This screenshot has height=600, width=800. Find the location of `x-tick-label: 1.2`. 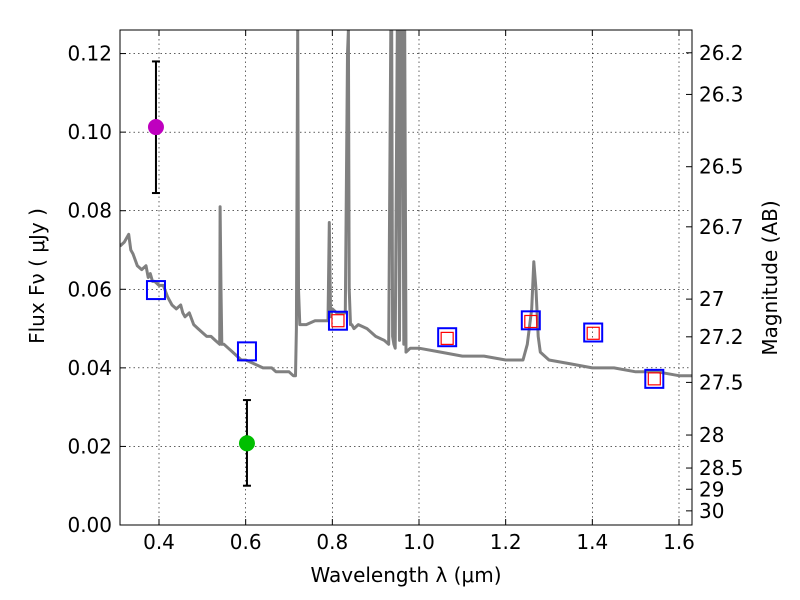

x-tick-label: 1.2 is located at coordinates (506, 542).